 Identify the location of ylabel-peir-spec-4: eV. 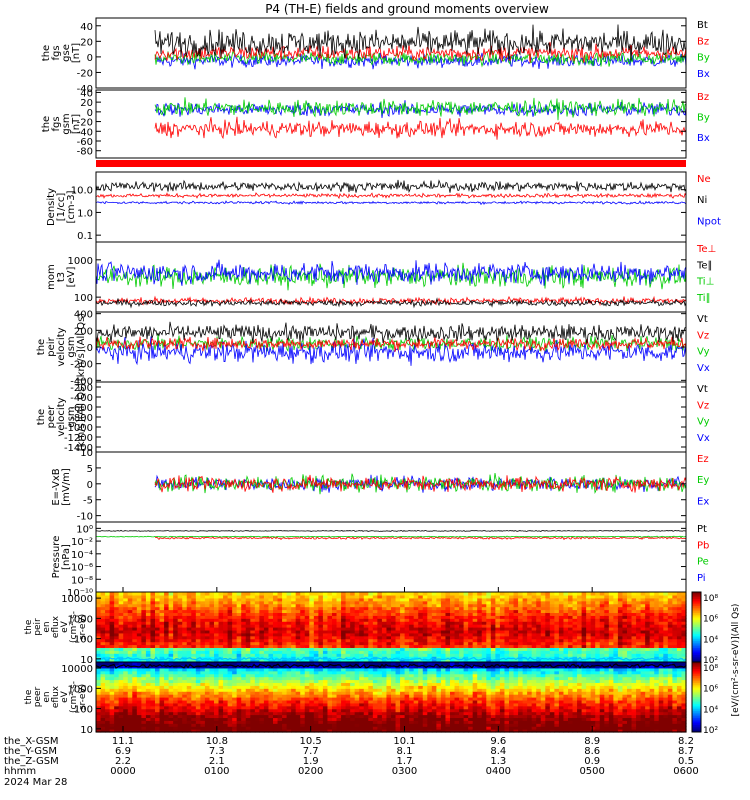
(65, 626).